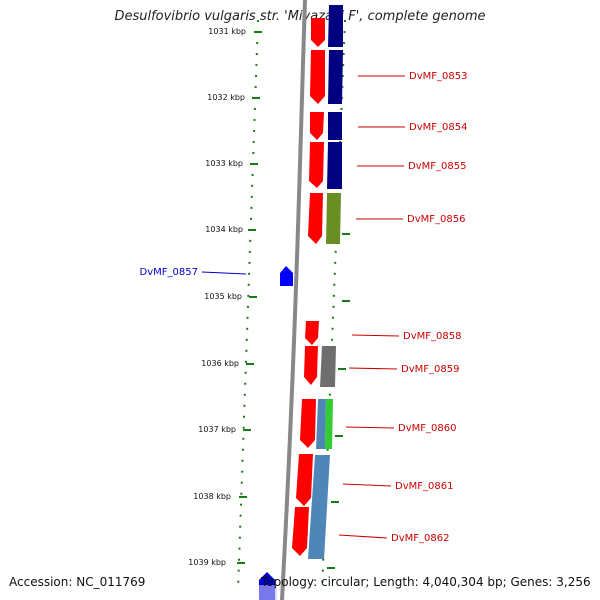 The width and height of the screenshot is (600, 600). Describe the element at coordinates (424, 486) in the screenshot. I see `gene-label: DvMF_0861` at that location.